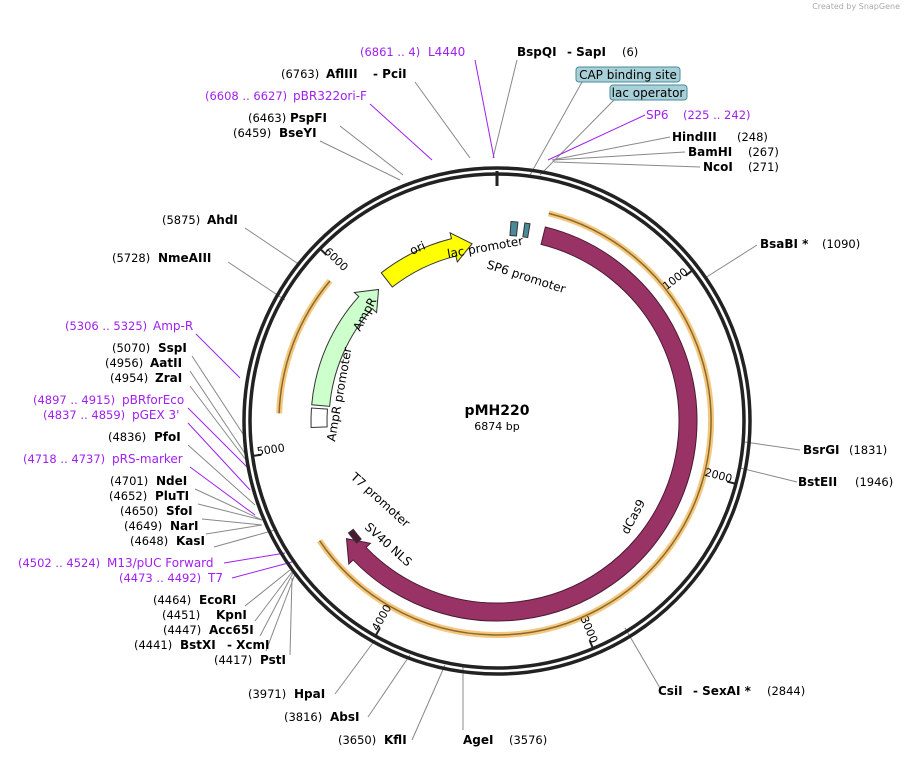 Image resolution: width=908 pixels, height=757 pixels. I want to click on features-sp6-promoter-label: SP6 promoter, so click(526, 277).